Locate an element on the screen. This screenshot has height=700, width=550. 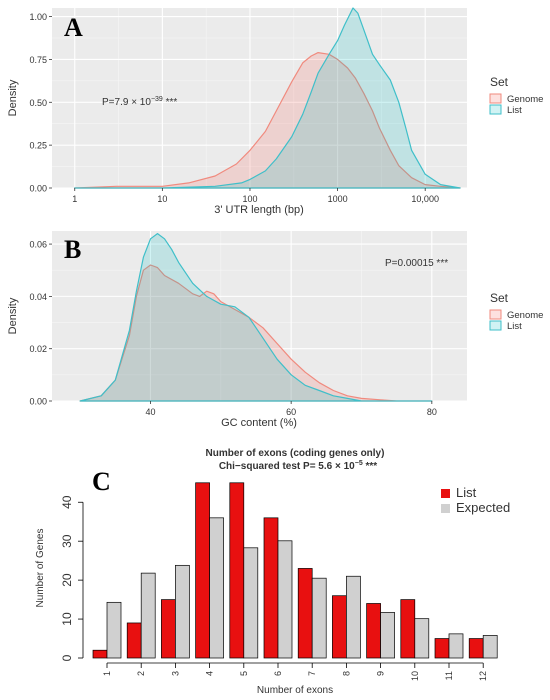
y-tick-label: 0.50 is located at coordinates (38, 103).